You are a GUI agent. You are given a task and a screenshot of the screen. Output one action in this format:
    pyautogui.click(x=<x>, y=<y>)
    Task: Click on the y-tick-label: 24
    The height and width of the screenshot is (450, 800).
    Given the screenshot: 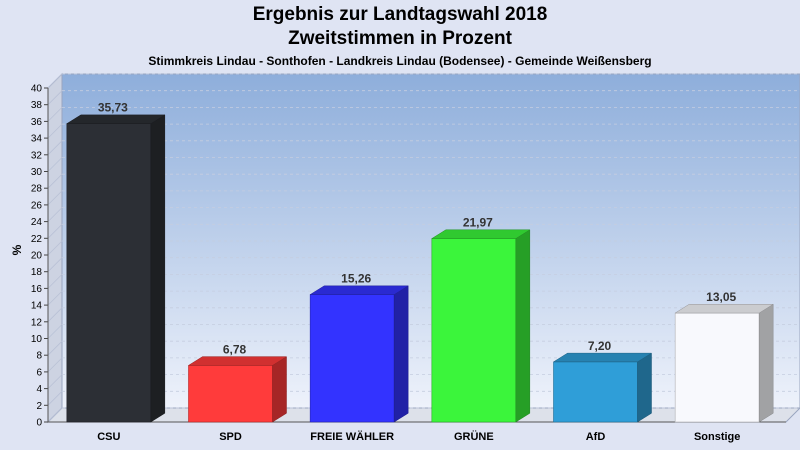 What is the action you would take?
    pyautogui.click(x=37, y=222)
    